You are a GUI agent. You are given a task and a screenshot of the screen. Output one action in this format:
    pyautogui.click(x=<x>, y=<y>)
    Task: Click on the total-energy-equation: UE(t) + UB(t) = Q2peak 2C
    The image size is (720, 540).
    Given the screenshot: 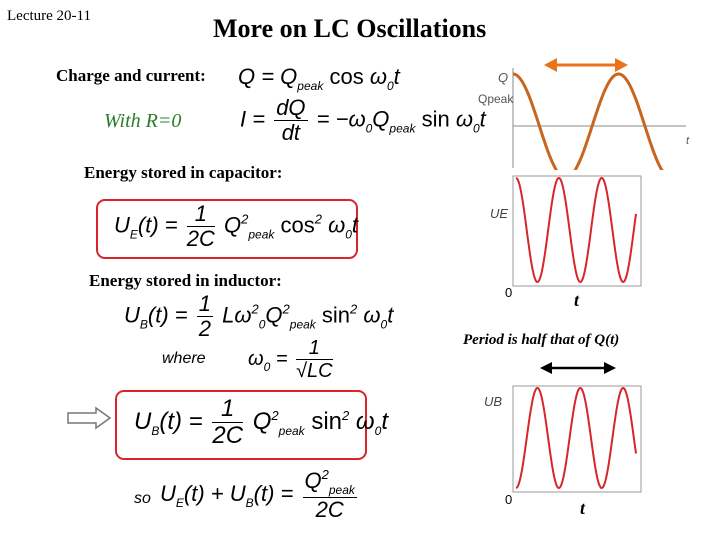 What is the action you would take?
    pyautogui.click(x=258, y=495)
    